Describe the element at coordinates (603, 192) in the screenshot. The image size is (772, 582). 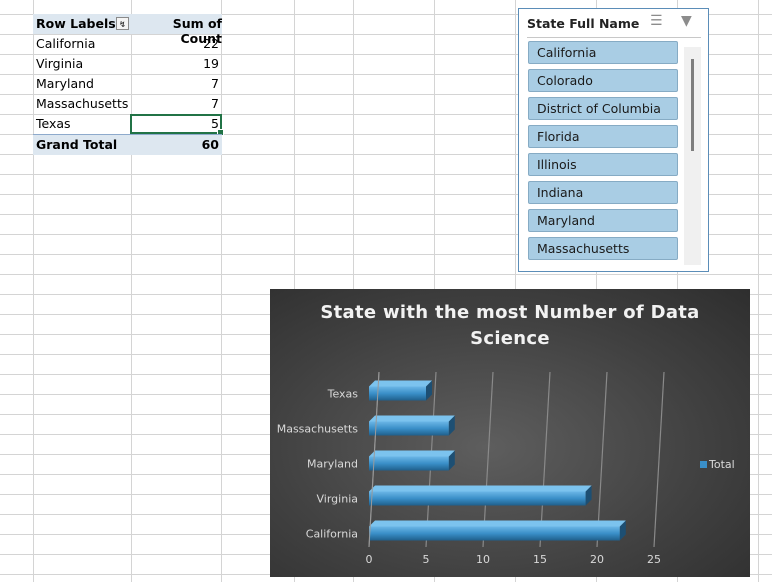
I see `slicer-item-indiana: Indiana` at that location.